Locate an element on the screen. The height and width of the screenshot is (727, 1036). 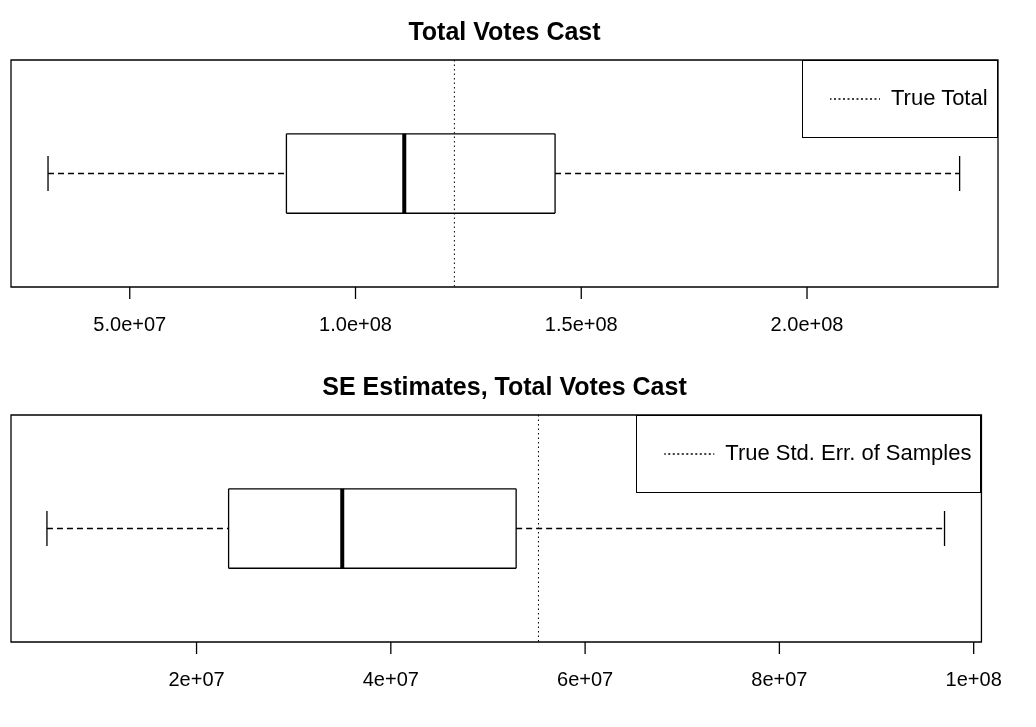
x-tick-label: 1e+08 is located at coordinates (973, 678).